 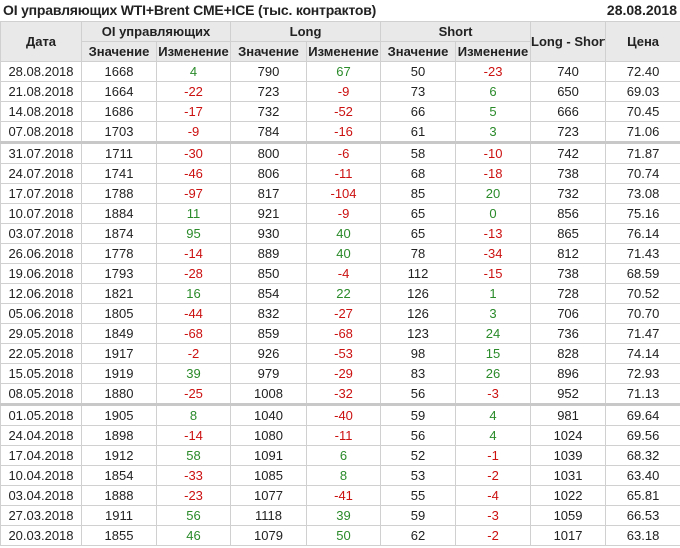 I want to click on cell-price: 75.16, so click(x=642, y=213).